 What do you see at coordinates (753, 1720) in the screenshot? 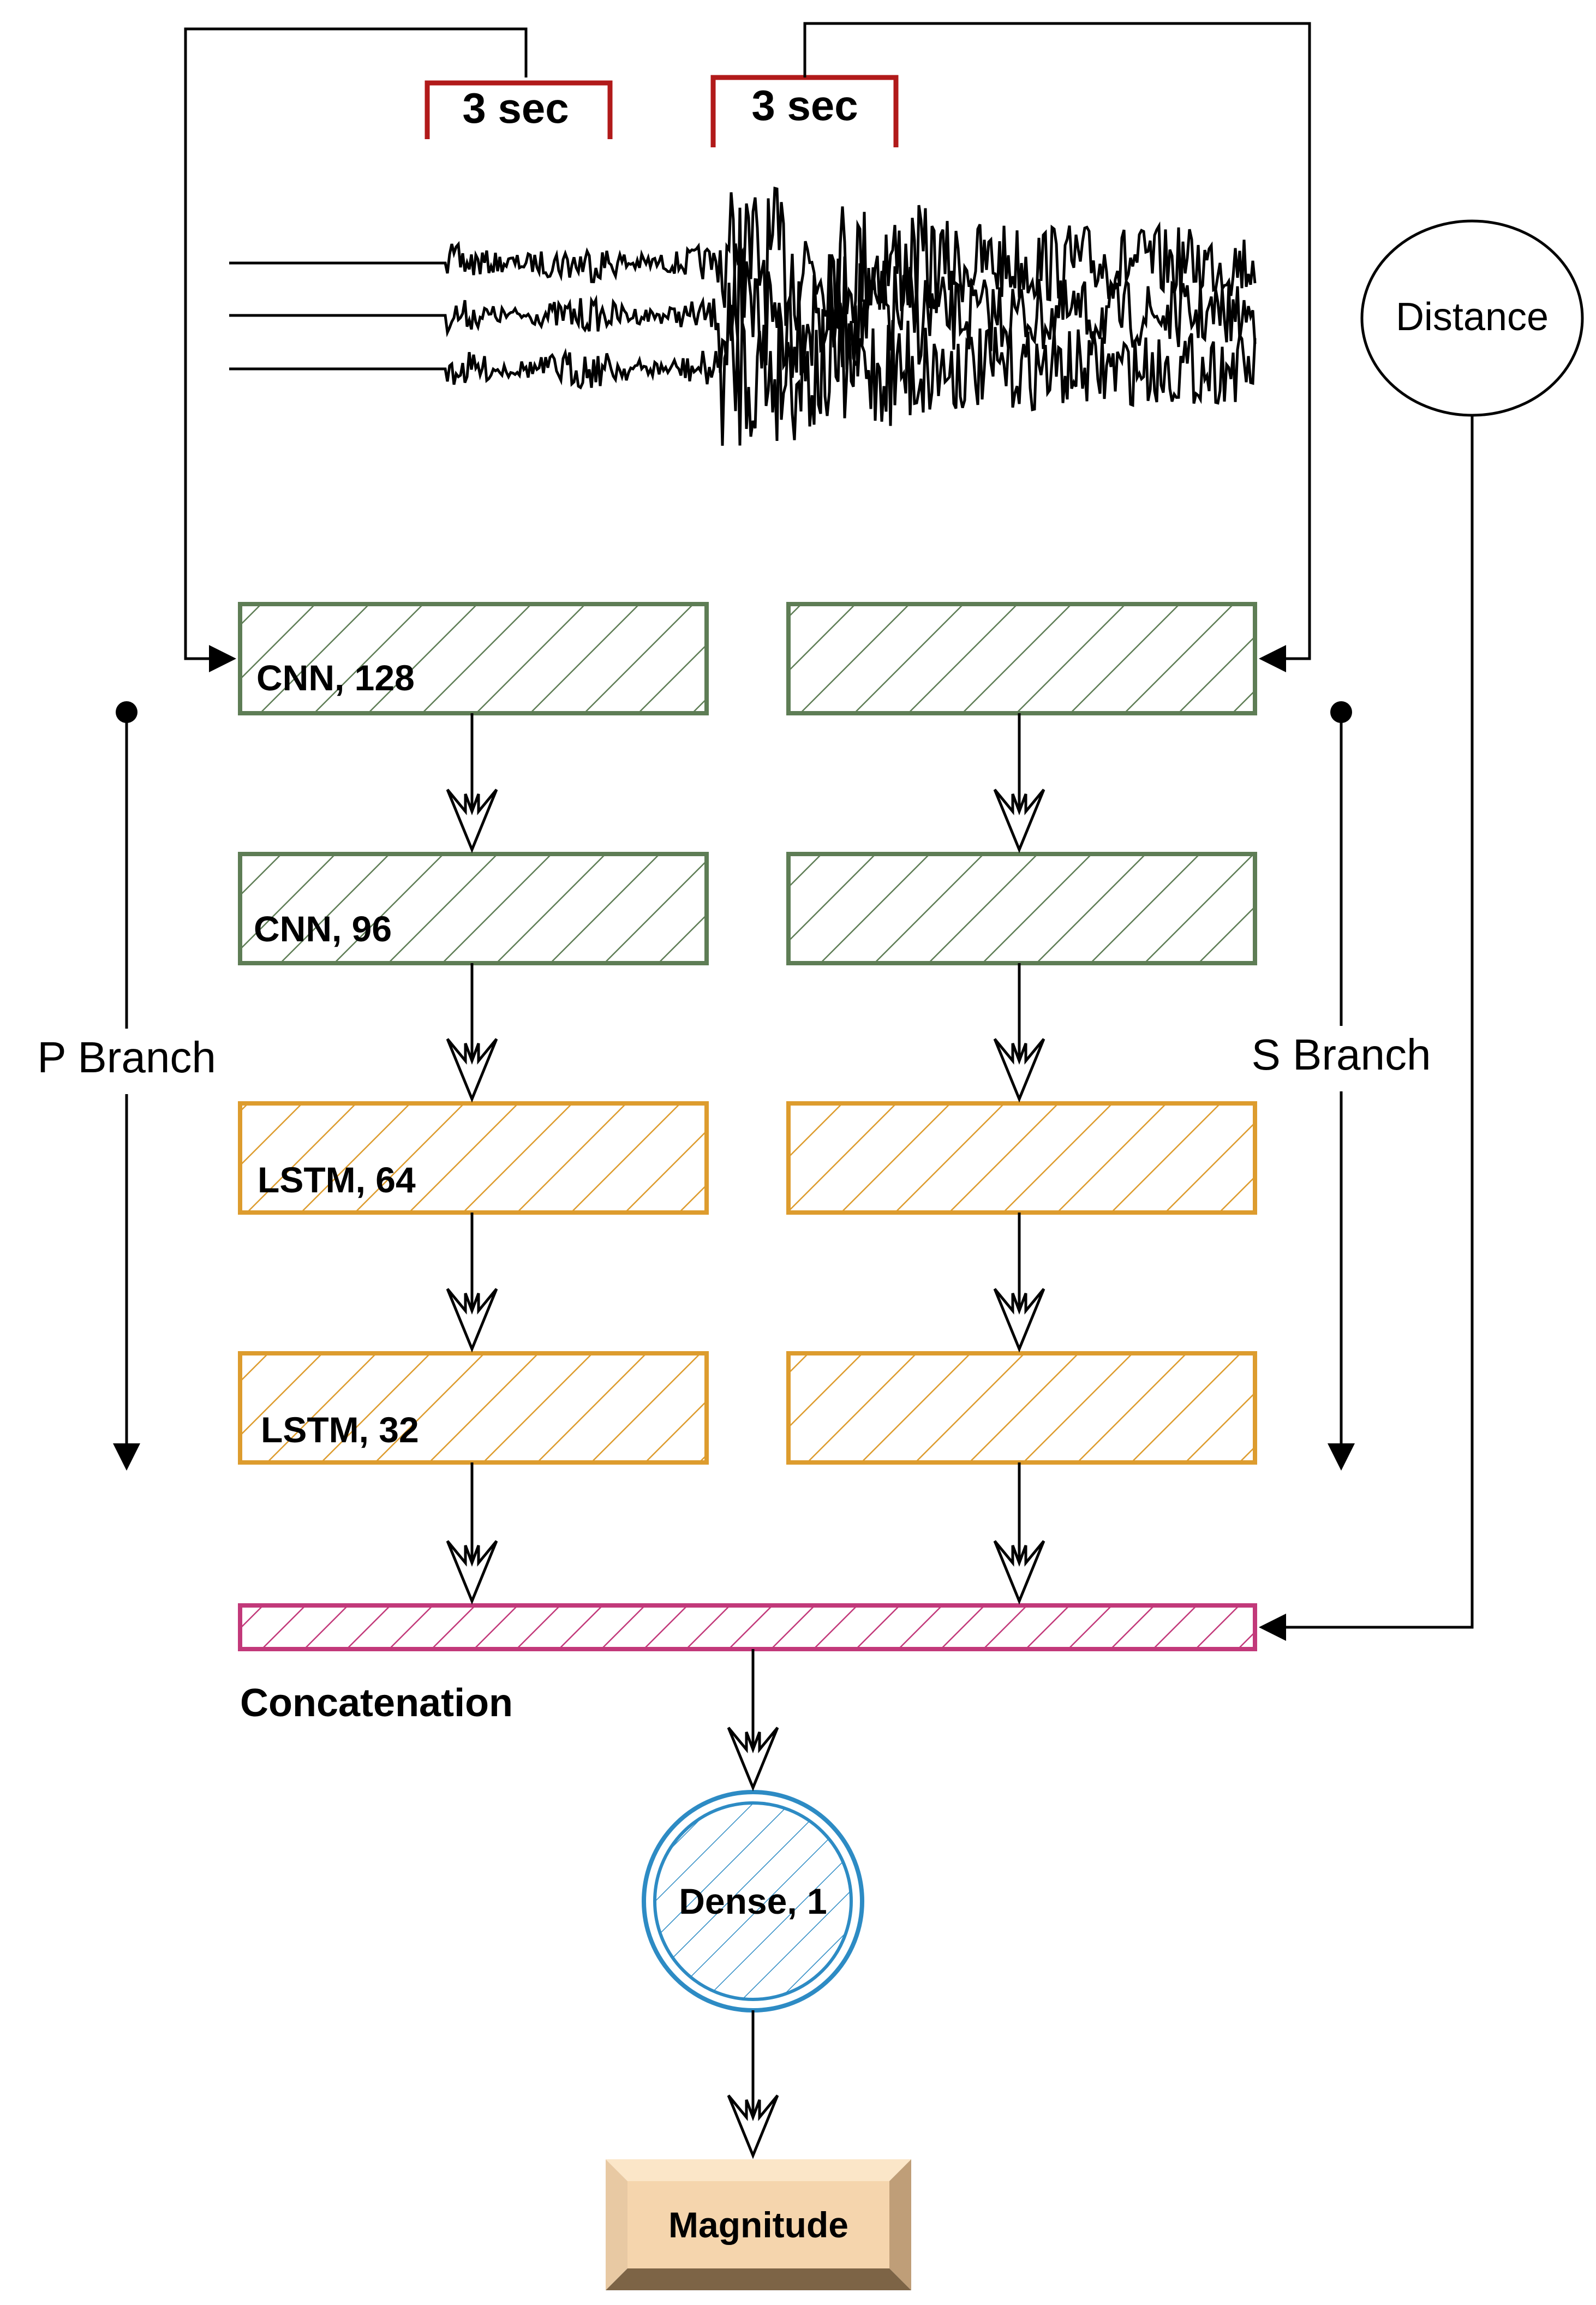
I see `concat-to-dense-arrow` at bounding box center [753, 1720].